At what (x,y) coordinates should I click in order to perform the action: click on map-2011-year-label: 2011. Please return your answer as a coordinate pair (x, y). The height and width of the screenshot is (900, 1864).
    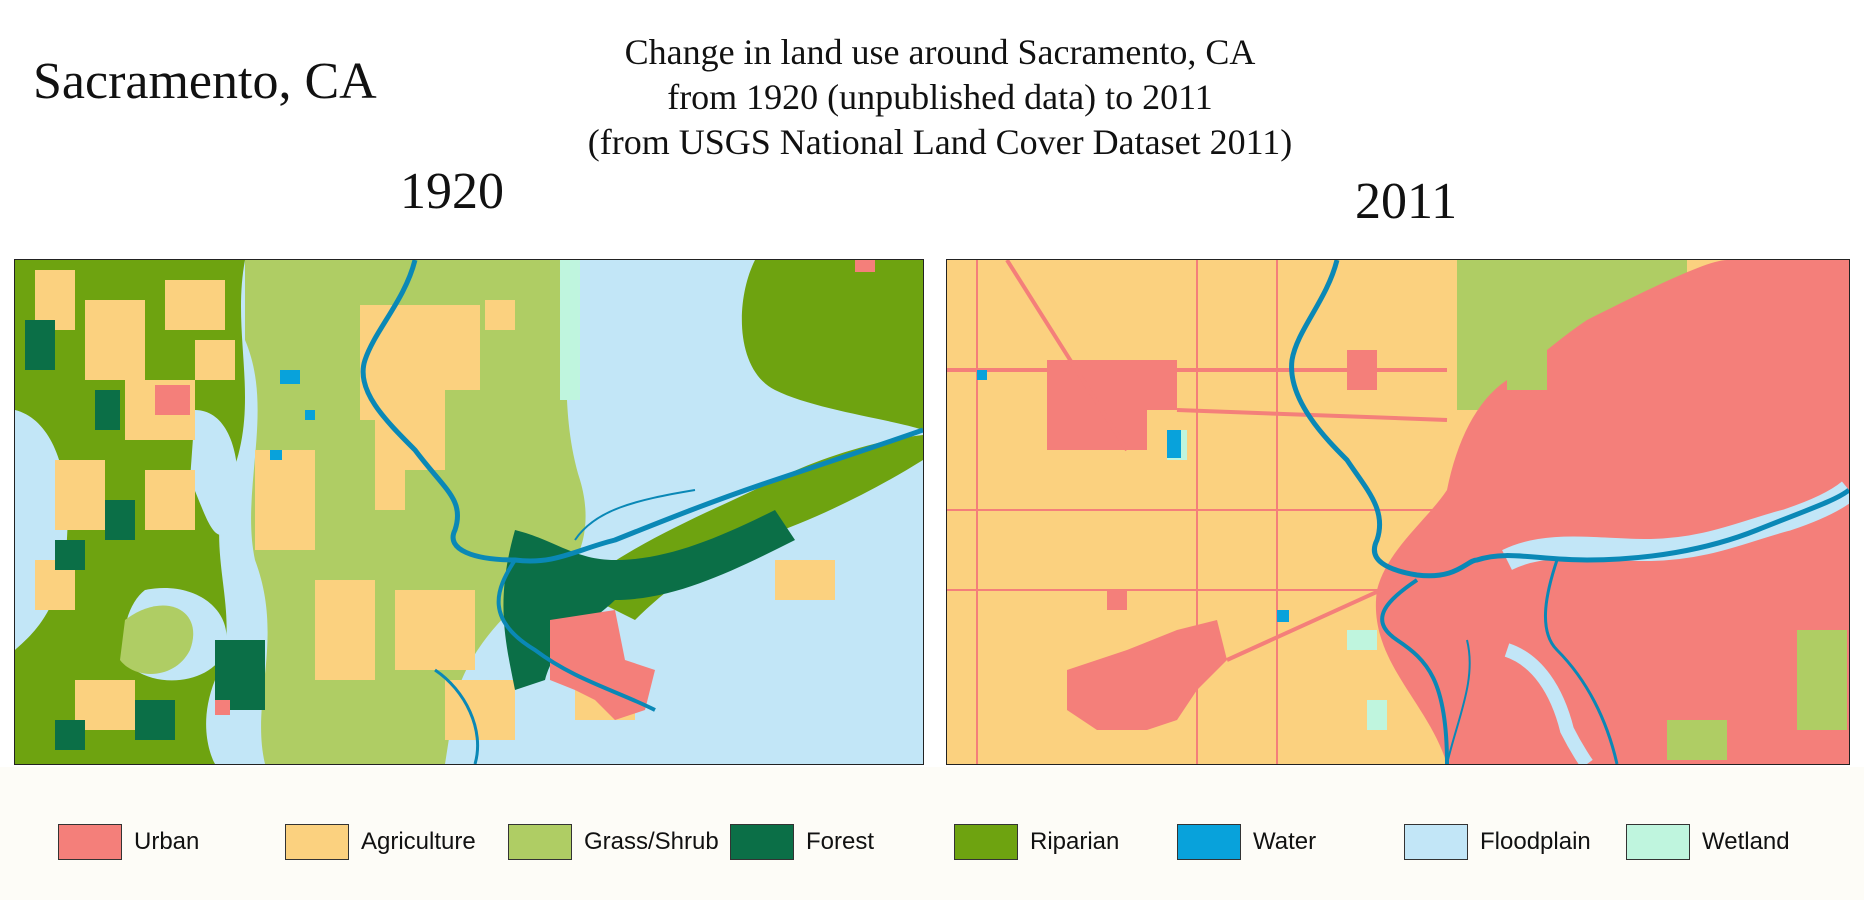
    Looking at the image, I should click on (1406, 201).